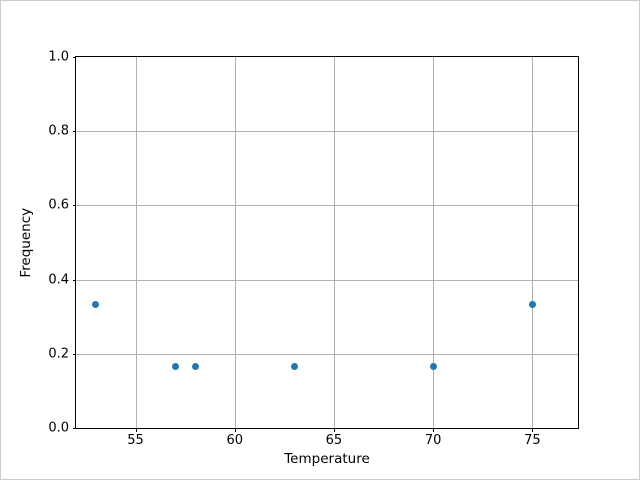  What do you see at coordinates (327, 459) in the screenshot?
I see `x-axis-label: Temperature` at bounding box center [327, 459].